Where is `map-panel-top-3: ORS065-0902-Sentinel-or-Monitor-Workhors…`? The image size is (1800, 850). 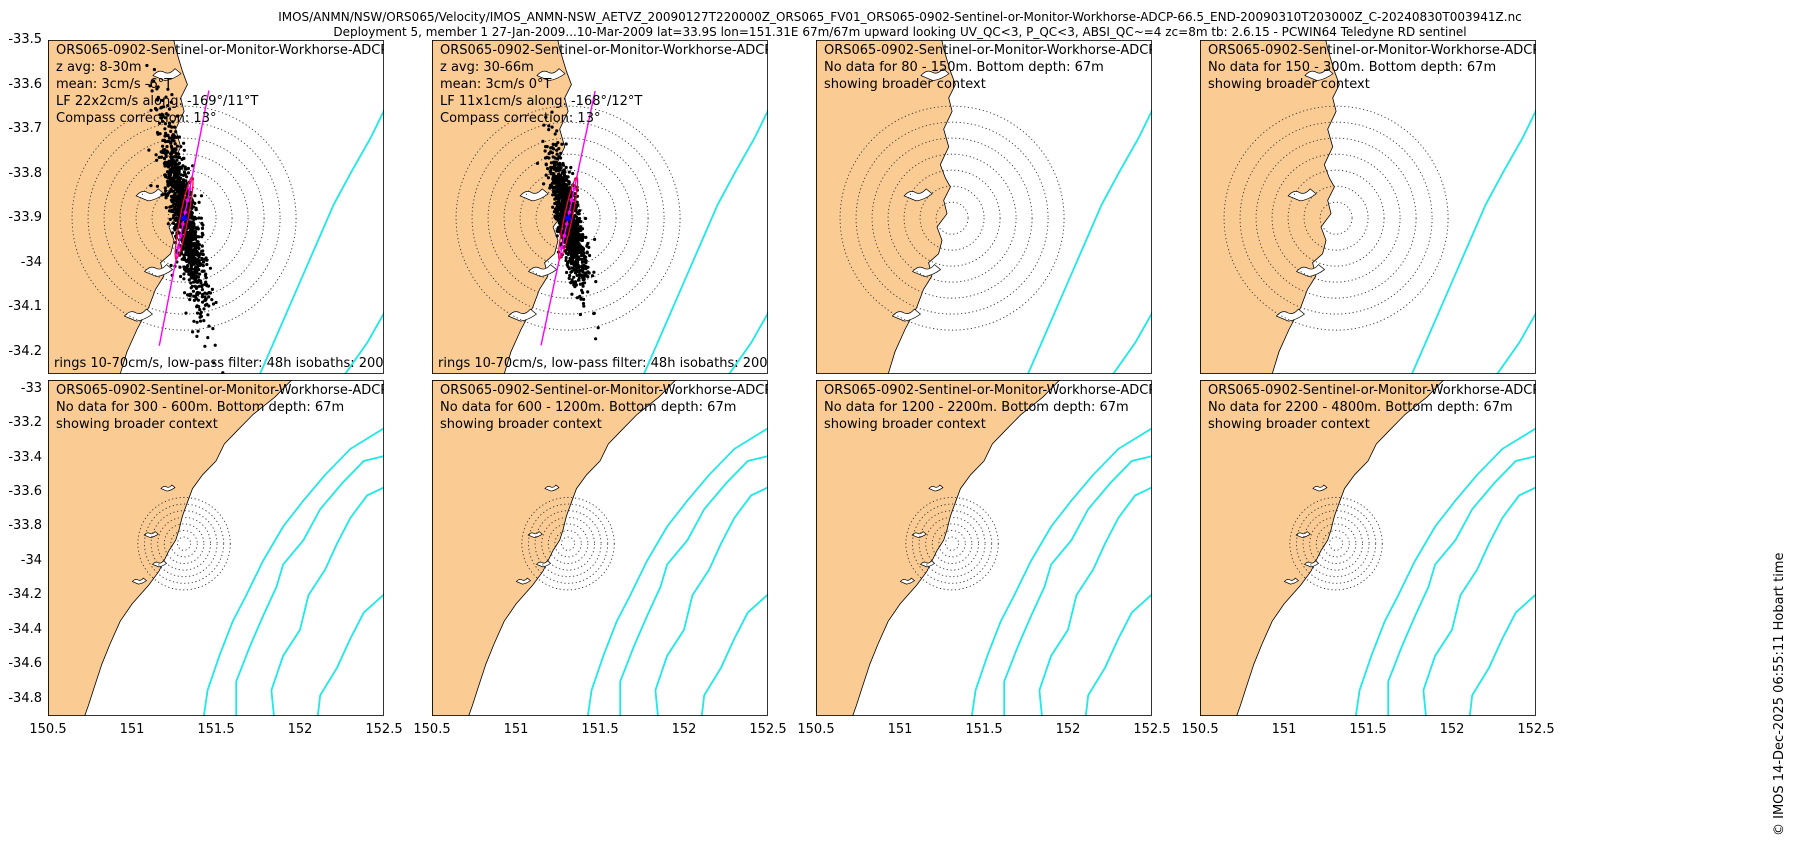 map-panel-top-3: ORS065-0902-Sentinel-or-Monitor-Workhors… is located at coordinates (984, 207).